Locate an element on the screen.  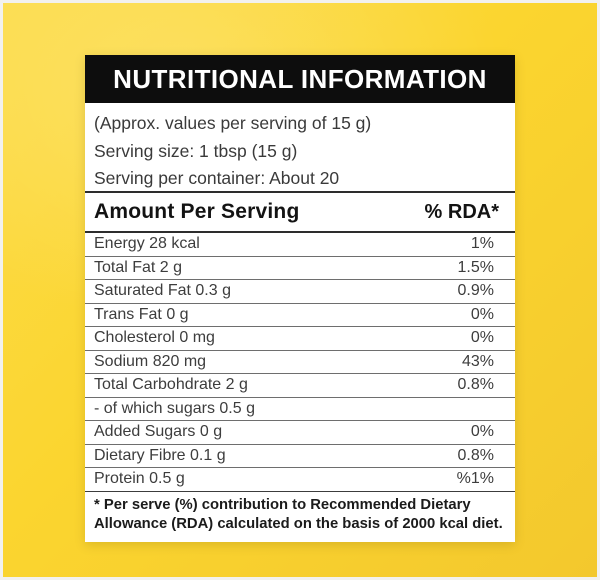
table-row: Total Carbohdrate 2 g 0.8% is located at coordinates (300, 386).